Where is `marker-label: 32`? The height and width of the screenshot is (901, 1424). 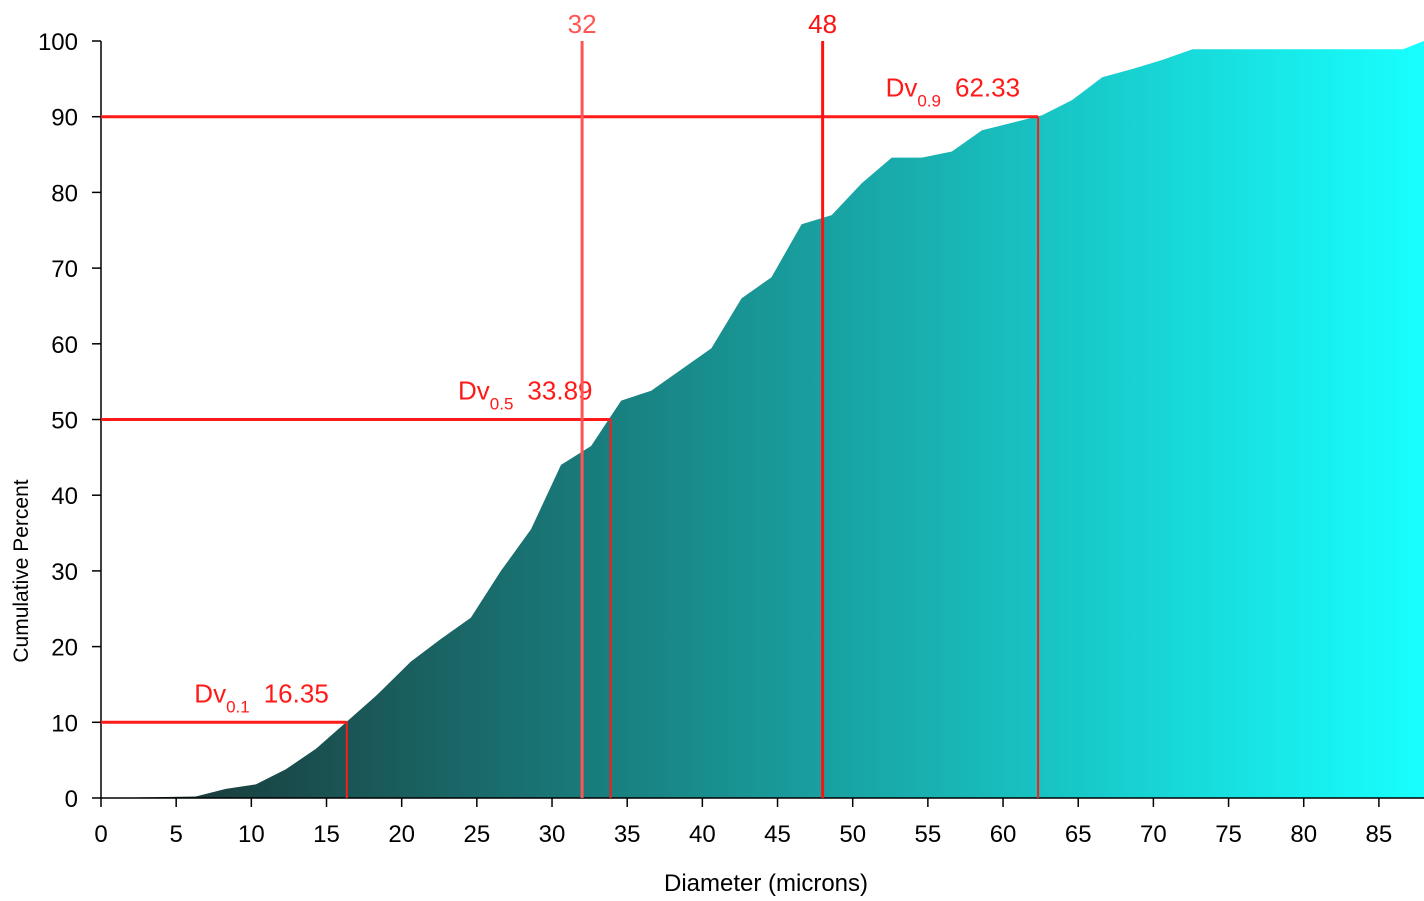 marker-label: 32 is located at coordinates (582, 24).